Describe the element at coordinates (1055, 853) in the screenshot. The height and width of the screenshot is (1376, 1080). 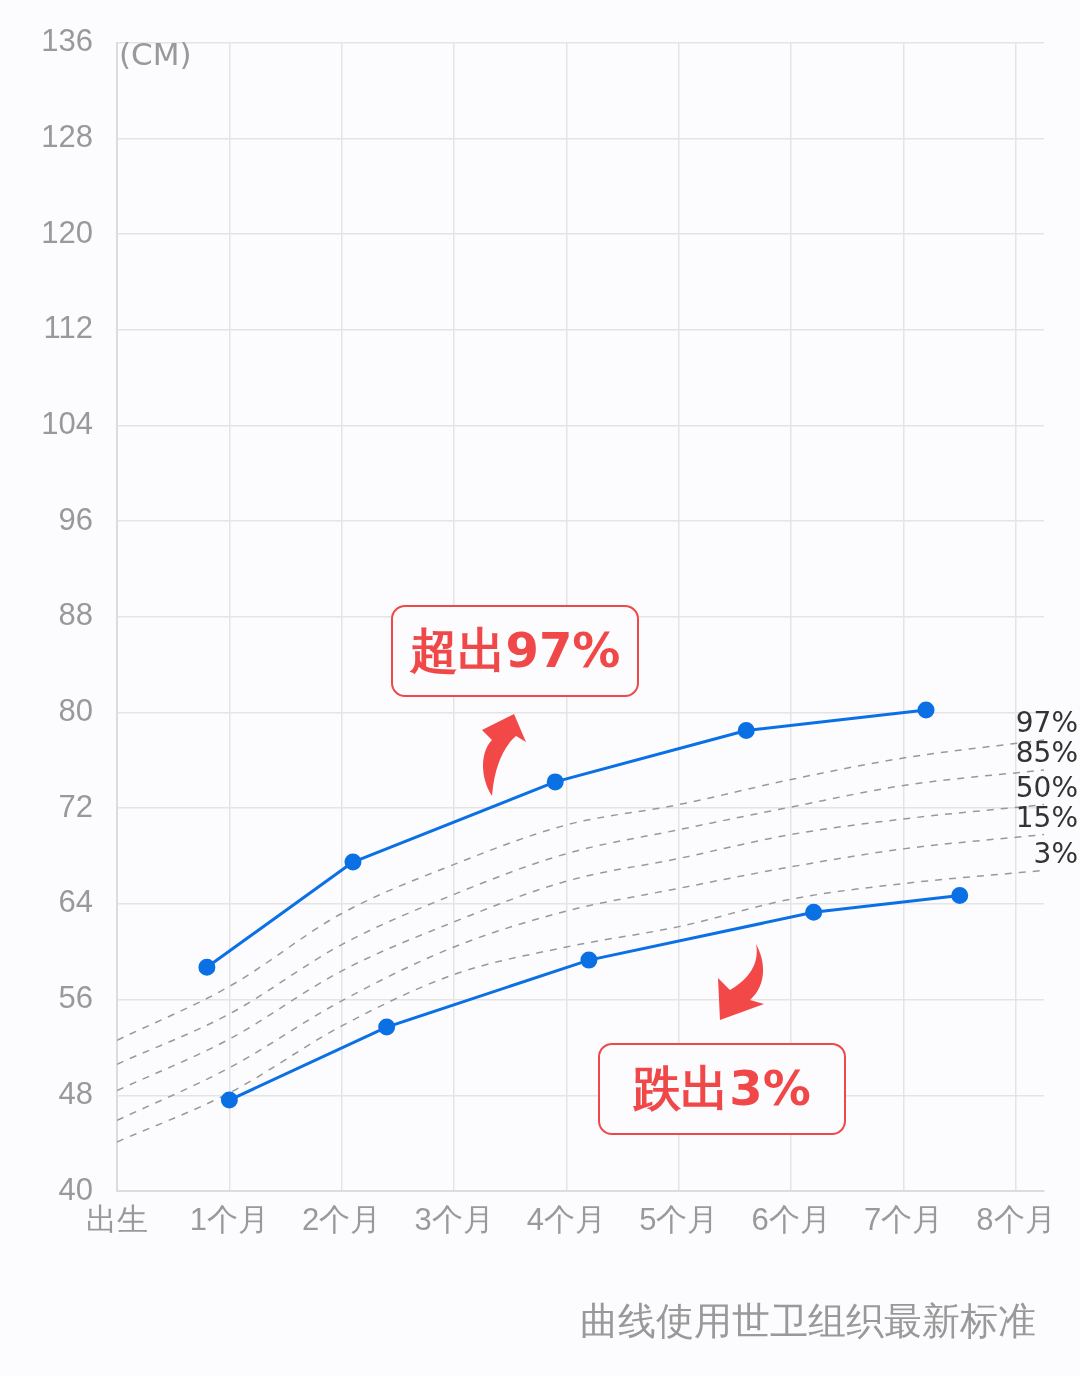
I see `series-label: 3%` at that location.